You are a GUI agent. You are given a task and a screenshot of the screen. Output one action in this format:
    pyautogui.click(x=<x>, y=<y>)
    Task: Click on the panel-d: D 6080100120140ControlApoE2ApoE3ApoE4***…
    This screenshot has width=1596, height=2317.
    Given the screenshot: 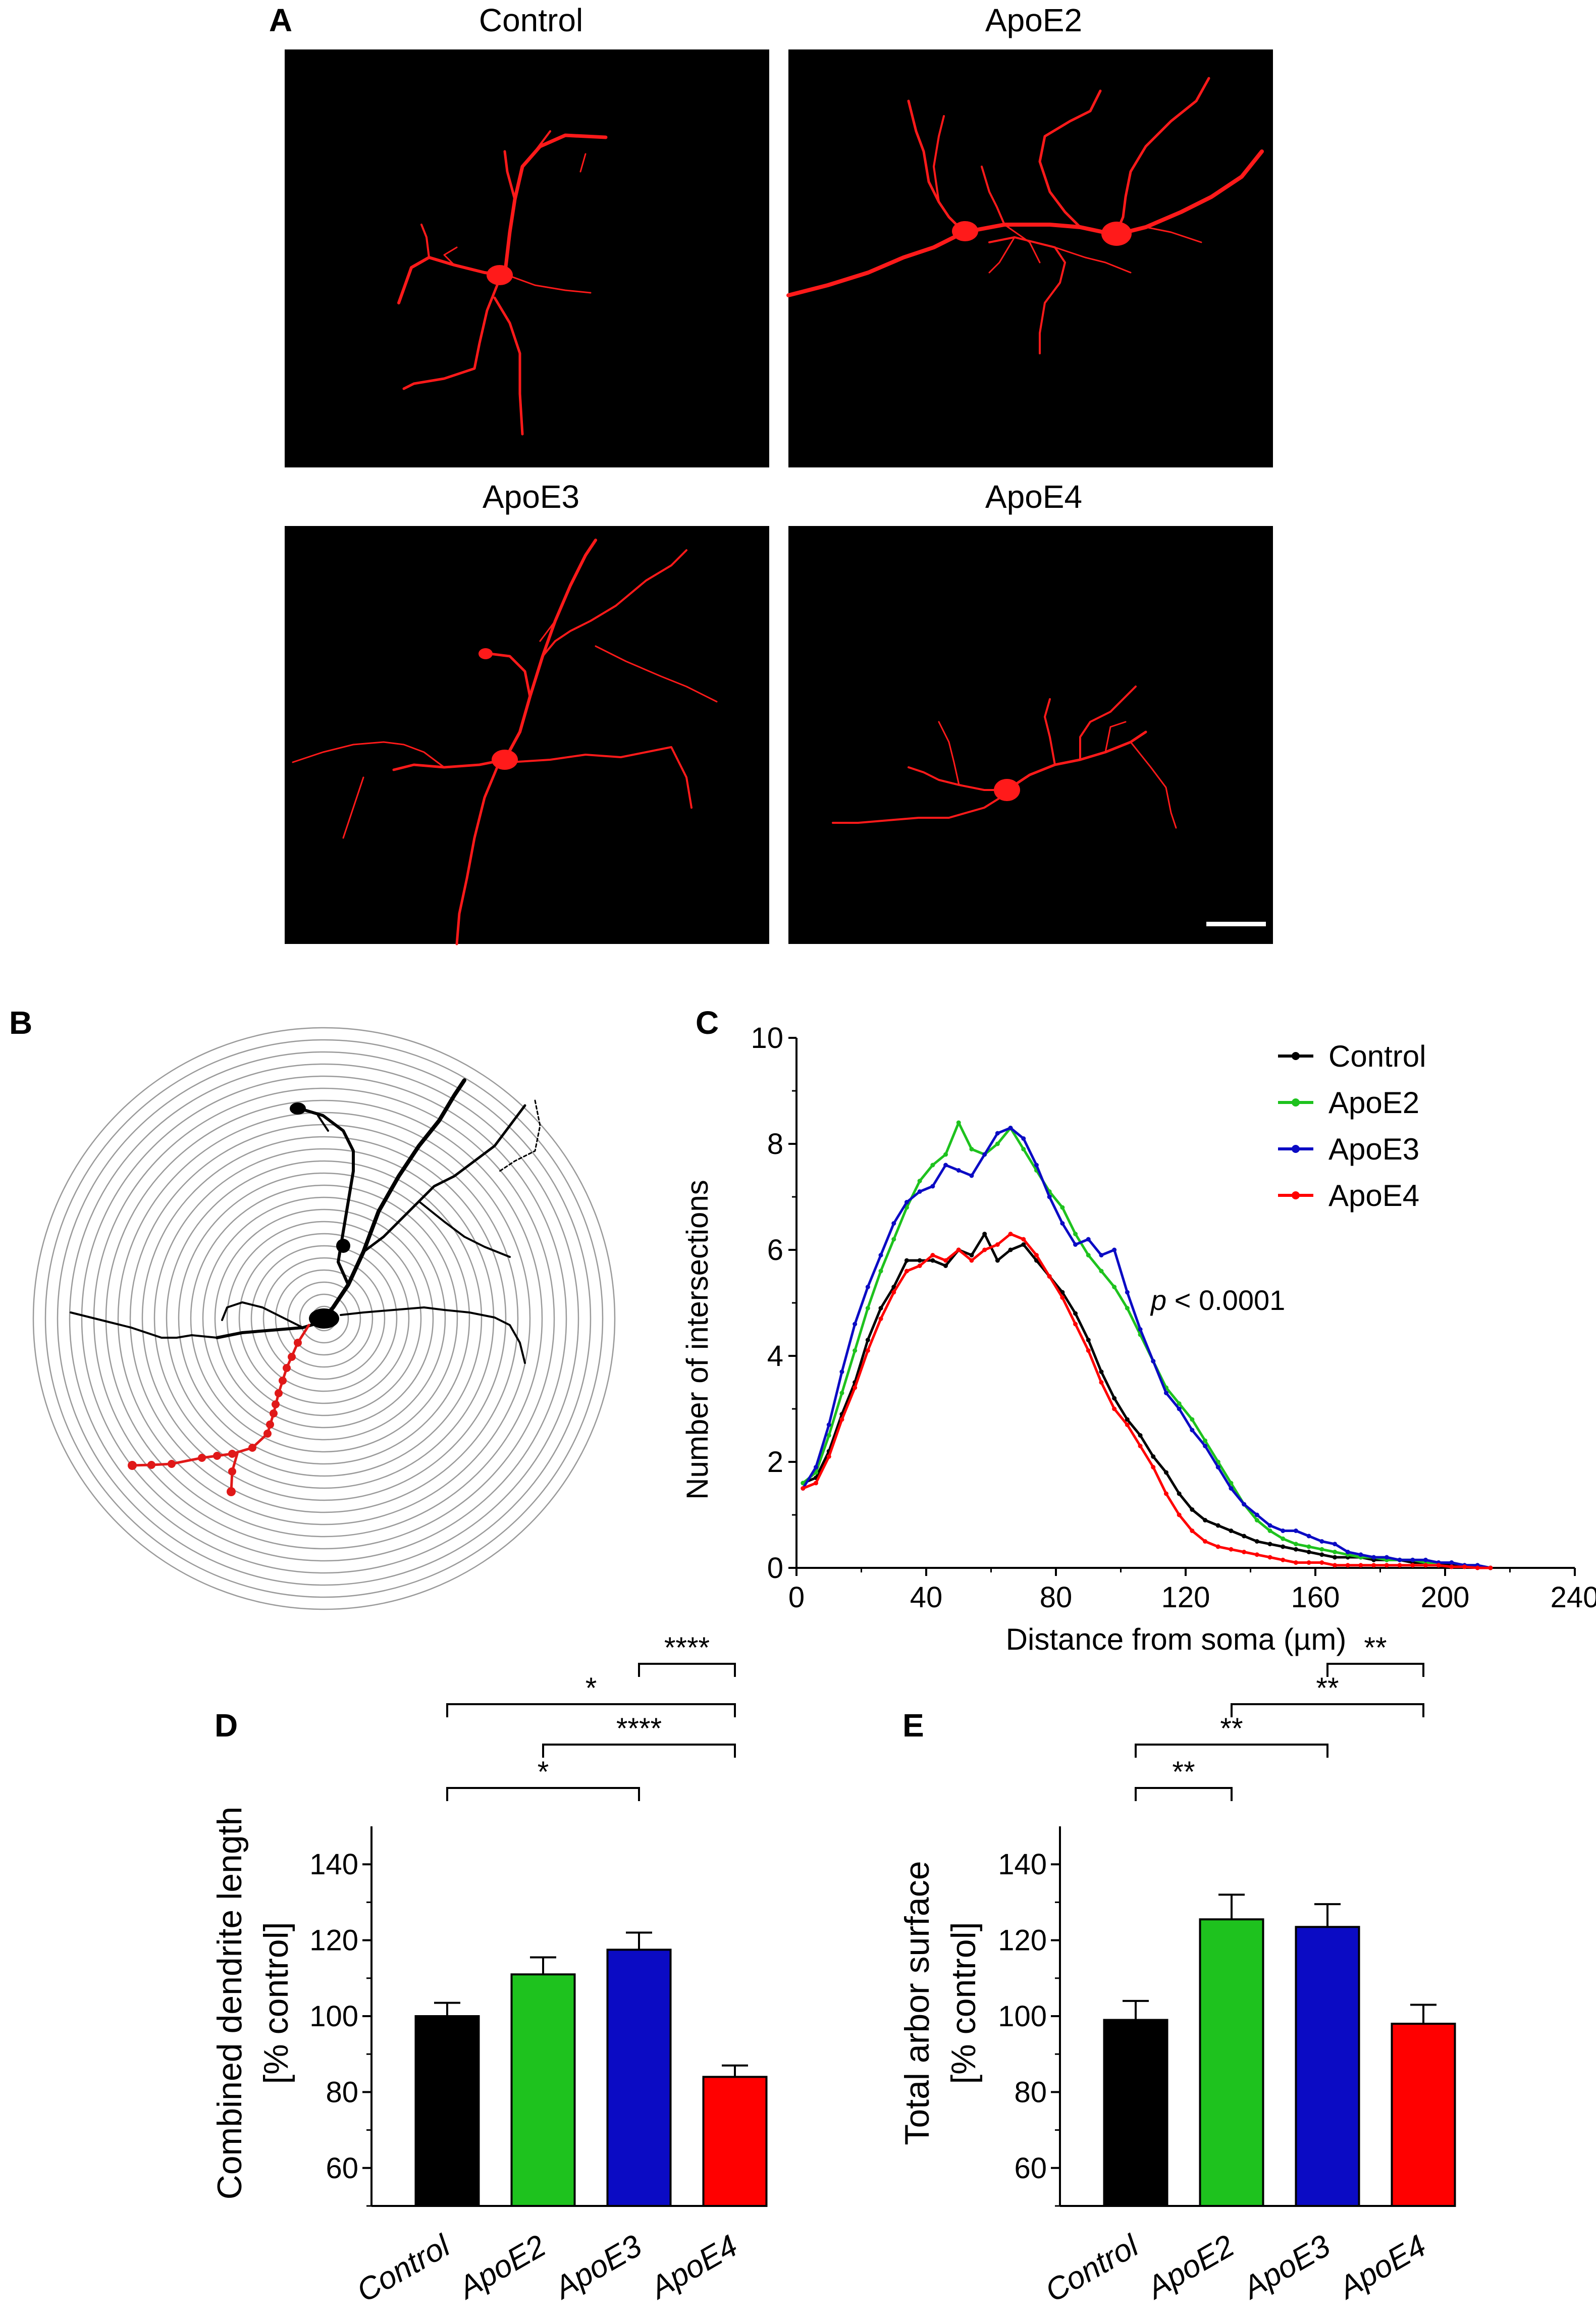 What is the action you would take?
    pyautogui.click(x=489, y=1970)
    